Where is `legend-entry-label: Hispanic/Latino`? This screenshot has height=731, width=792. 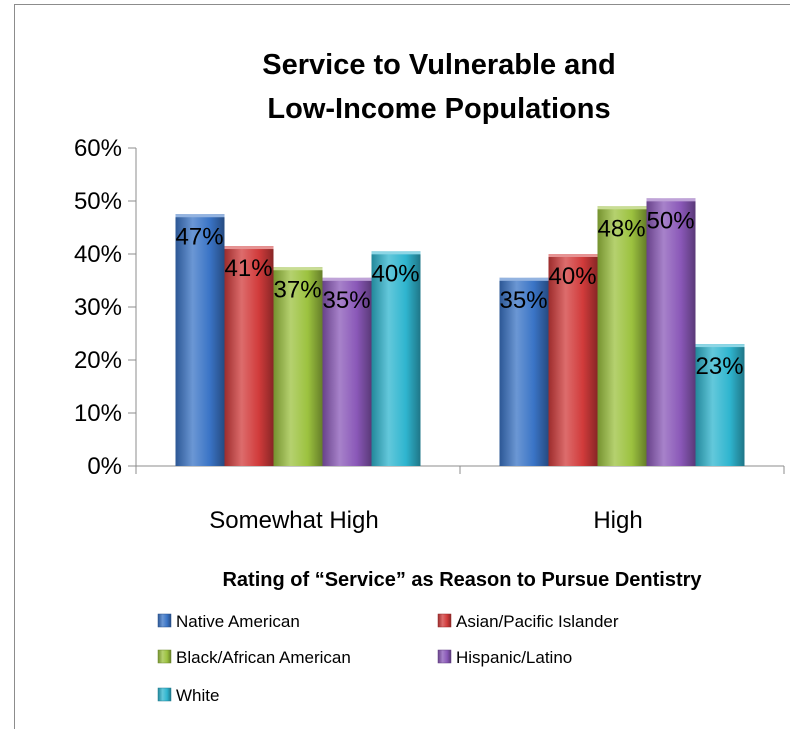 legend-entry-label: Hispanic/Latino is located at coordinates (514, 657).